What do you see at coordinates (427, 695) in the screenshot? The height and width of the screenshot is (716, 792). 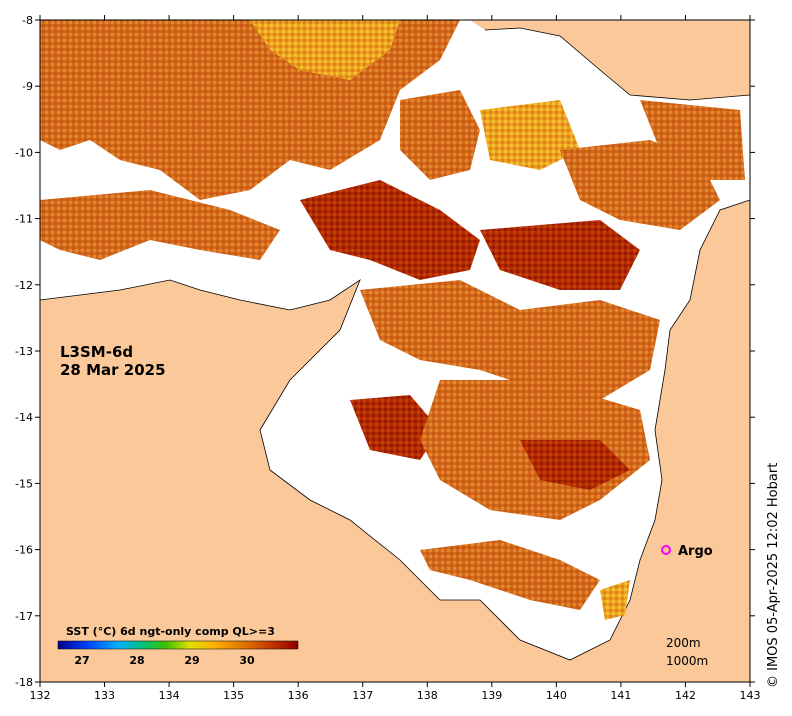 I see `x-tick-label: 138` at bounding box center [427, 695].